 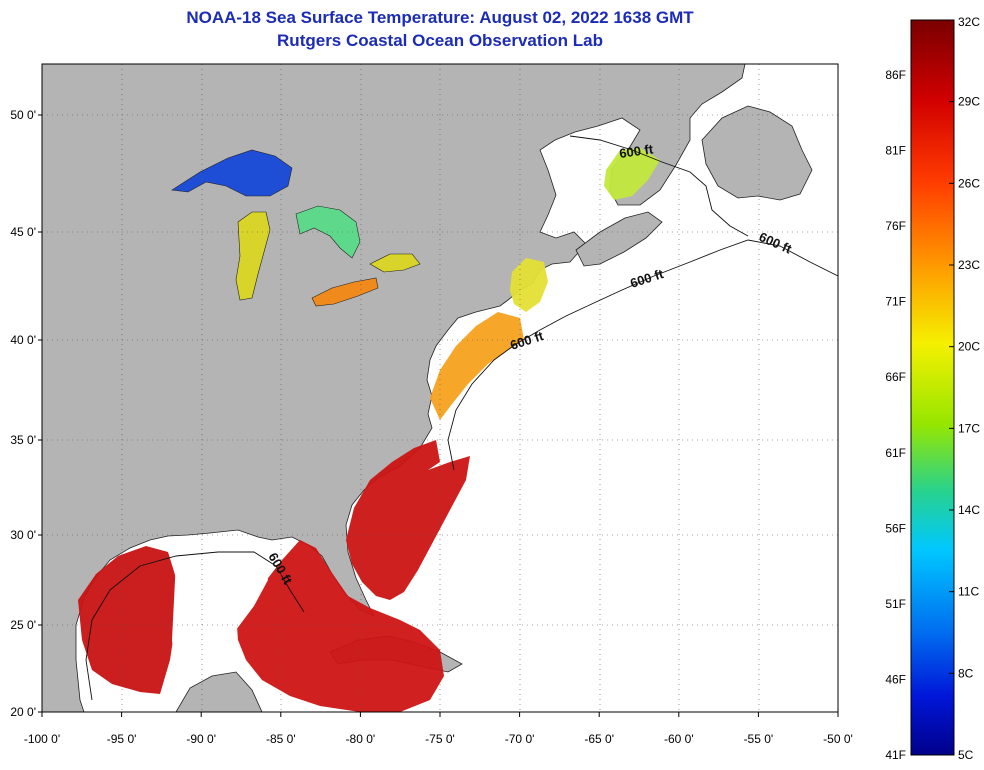 I want to click on lat-tick-label: 20 0', so click(x=23, y=712).